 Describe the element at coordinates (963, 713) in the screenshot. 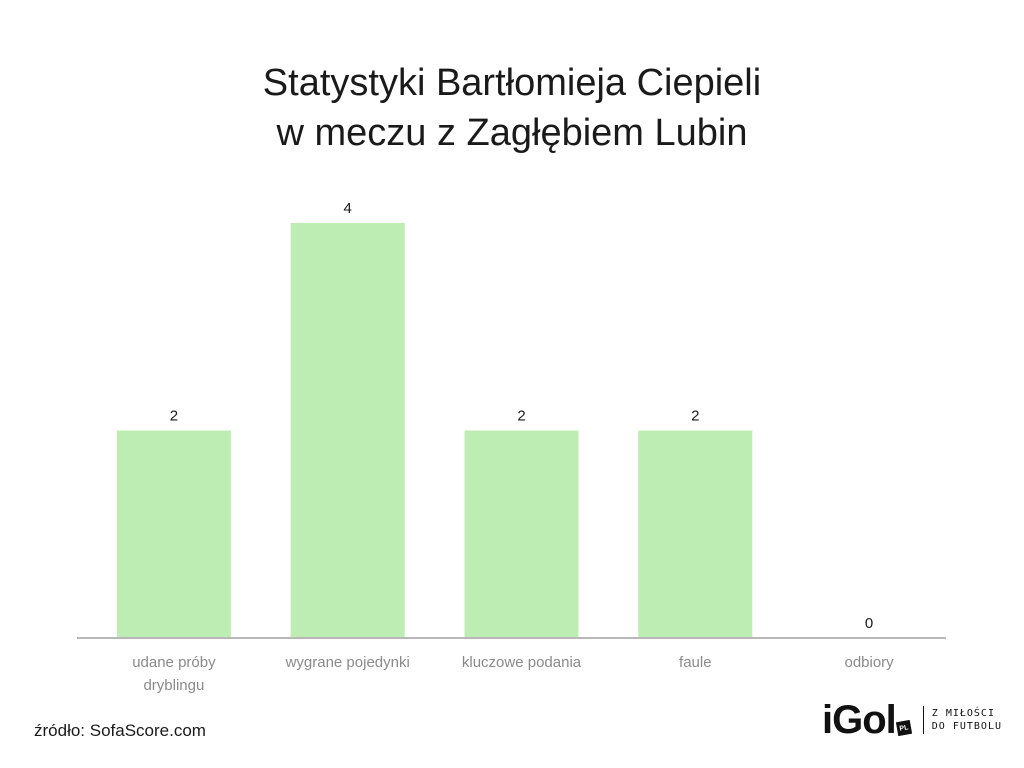

I see `logo-tagline-line-1: Z MIŁOŚCI` at that location.